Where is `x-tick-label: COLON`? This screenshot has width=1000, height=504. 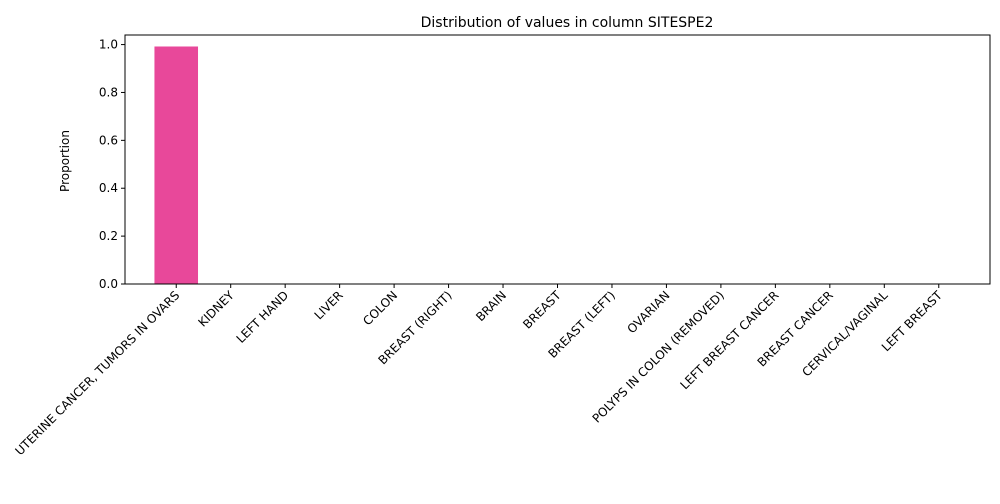 x-tick-label: COLON is located at coordinates (380, 308).